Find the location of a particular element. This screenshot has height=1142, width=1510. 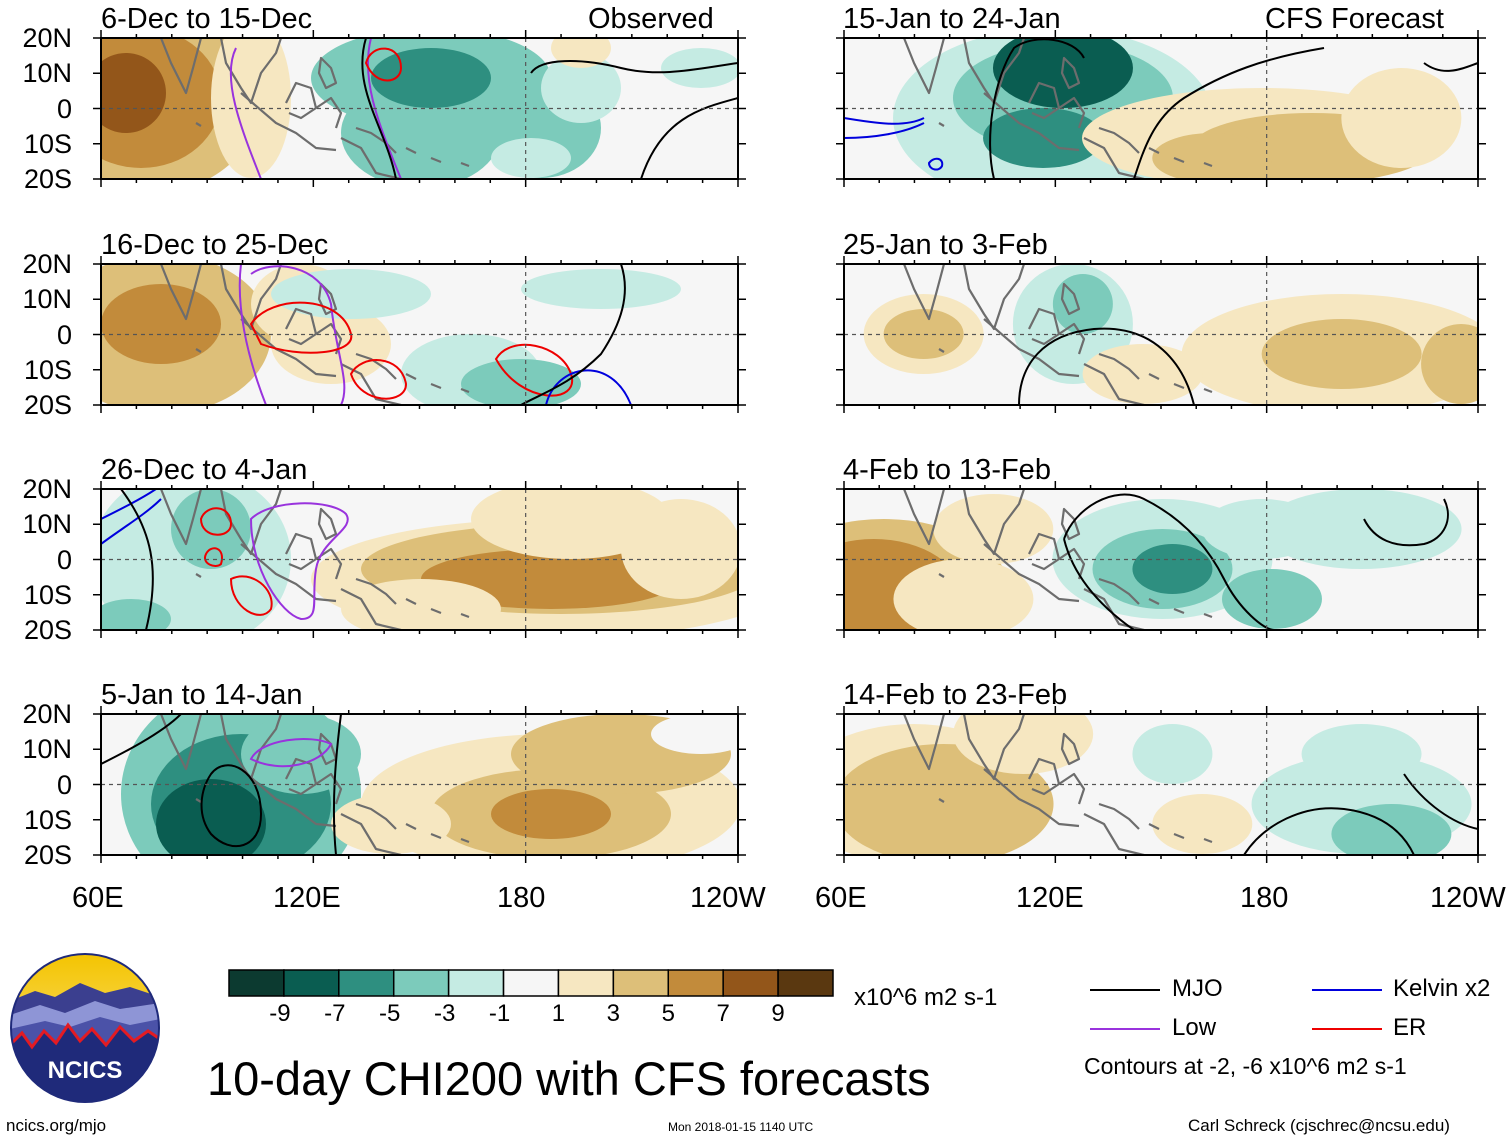

colorbar is located at coordinates (531, 983).